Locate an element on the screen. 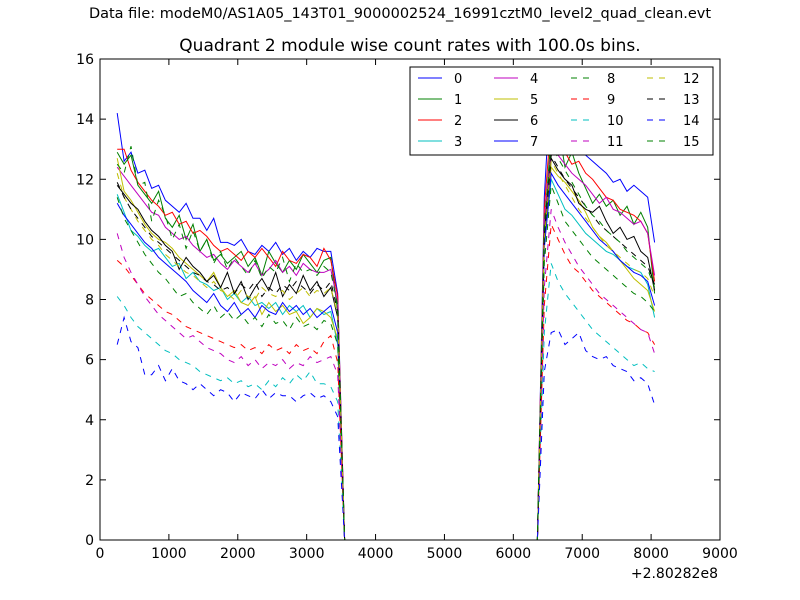 Image resolution: width=800 pixels, height=600 pixels. x-tick-label: 3000 is located at coordinates (307, 554).